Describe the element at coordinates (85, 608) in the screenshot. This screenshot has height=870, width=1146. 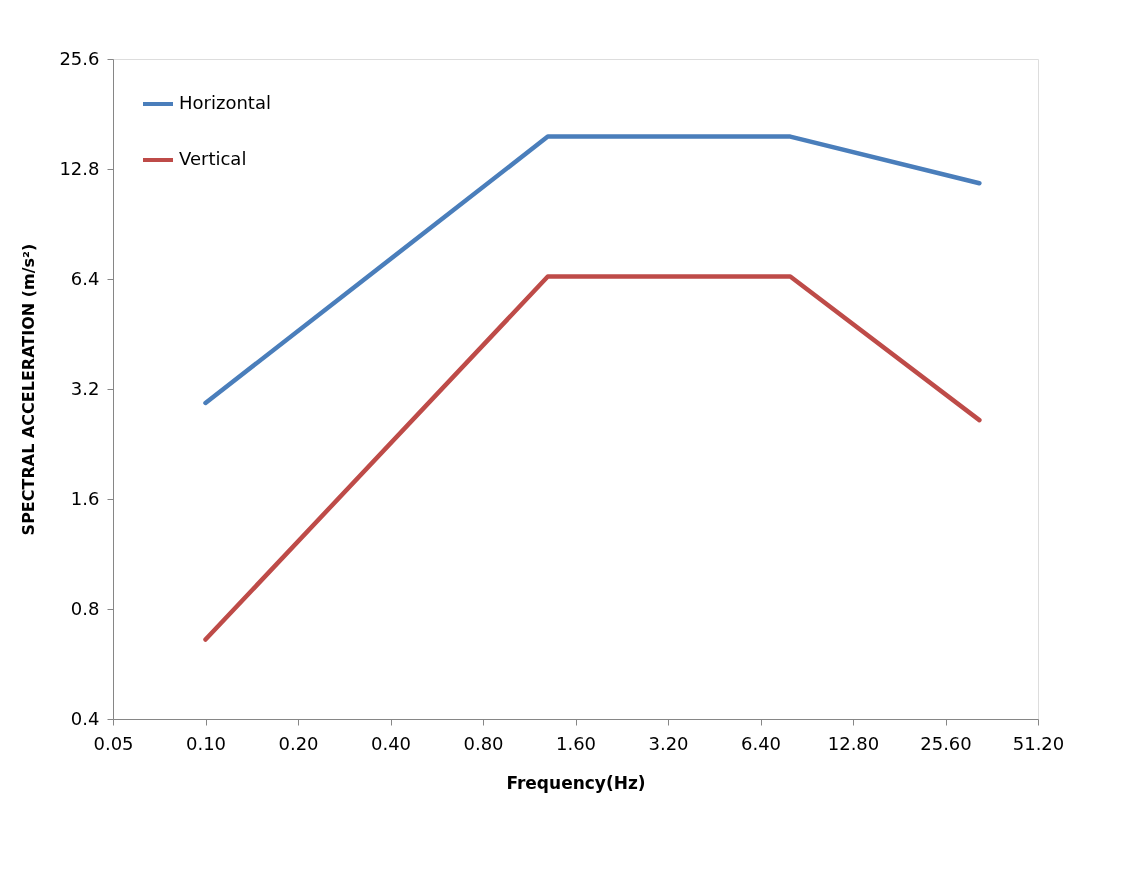
I see `y-tick-label: 0.8` at that location.